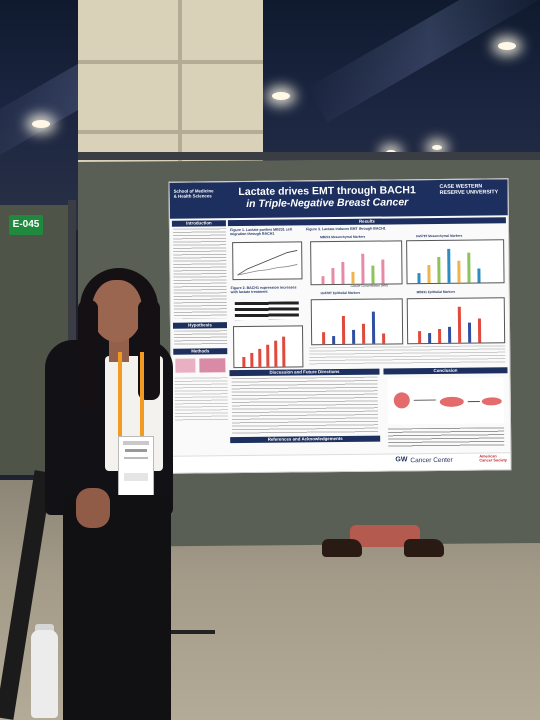 This screenshot has width=540, height=720. Describe the element at coordinates (436, 292) in the screenshot. I see `panel-d-title: MB231 Epithelial Markers` at that location.